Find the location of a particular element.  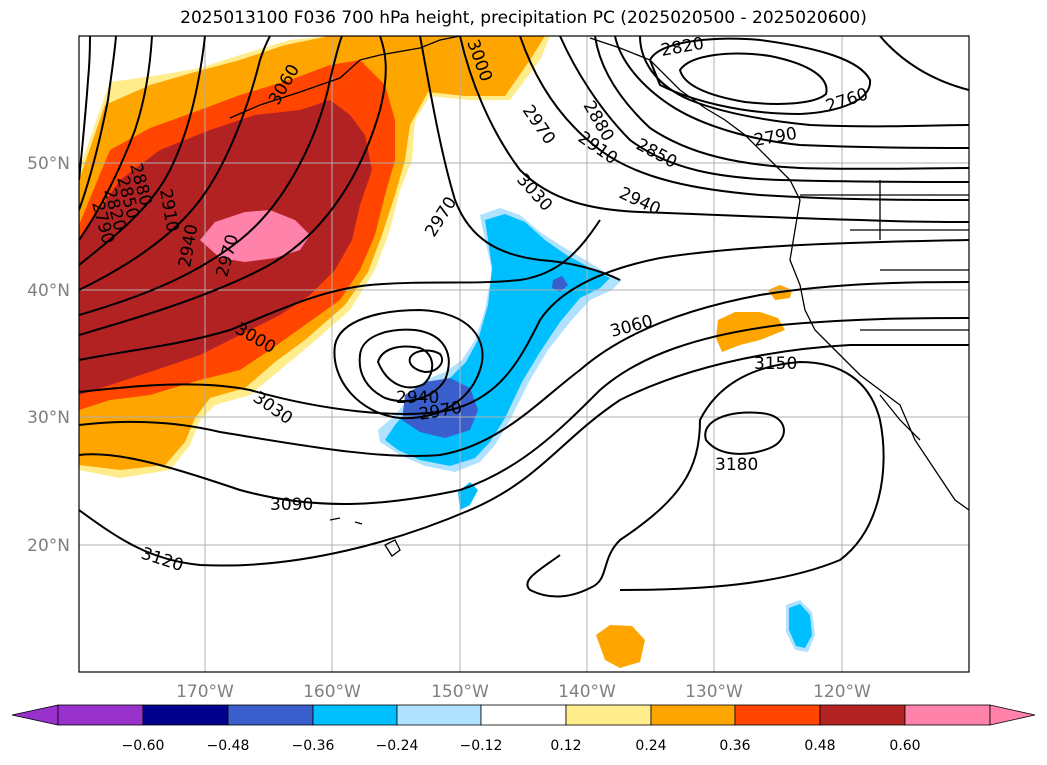

coast-gulf-california is located at coordinates (900, 417).